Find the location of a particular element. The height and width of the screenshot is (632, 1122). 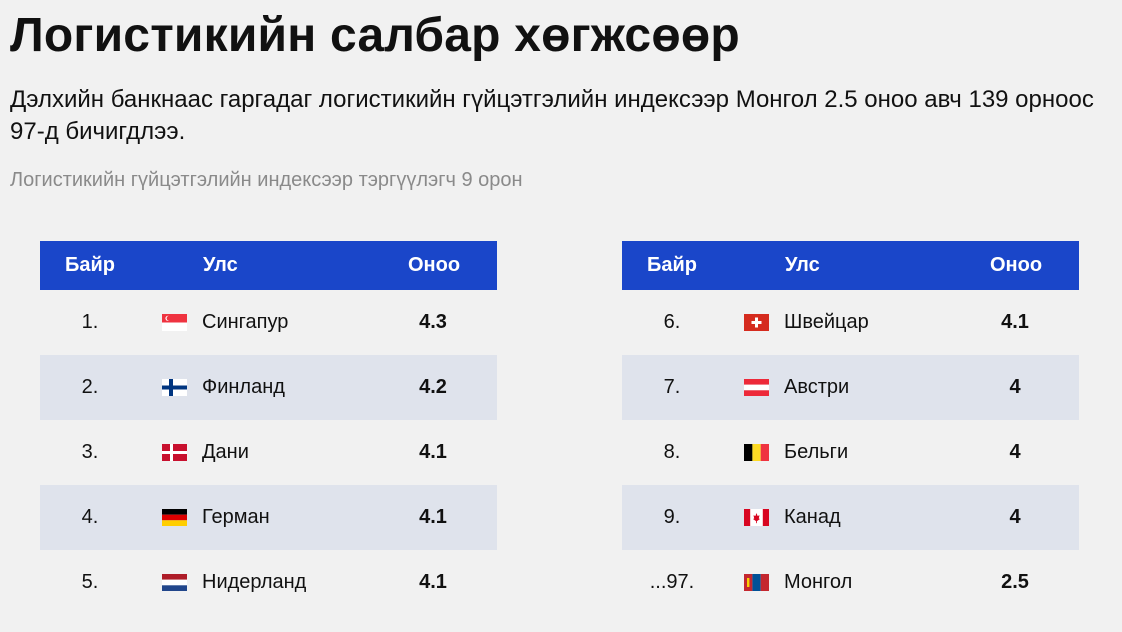

germany-flag-icon is located at coordinates (174, 517).